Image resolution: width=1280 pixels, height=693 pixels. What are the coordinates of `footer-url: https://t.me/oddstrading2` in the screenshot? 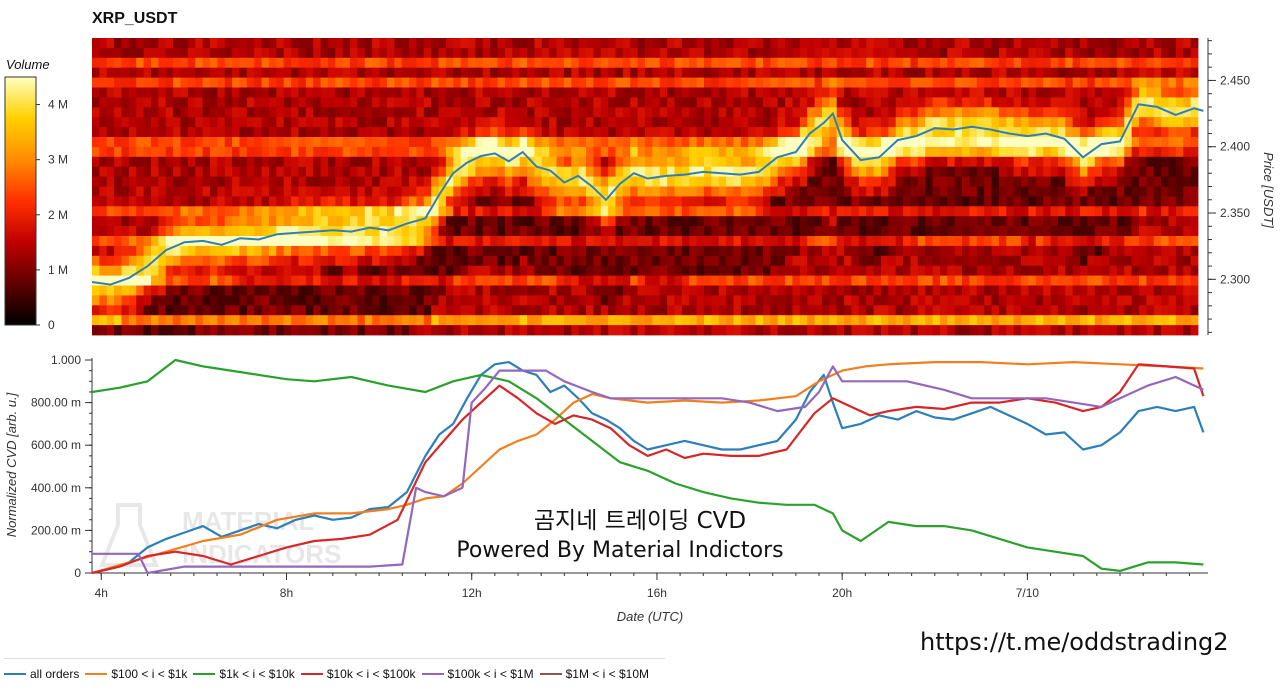 It's located at (1074, 642).